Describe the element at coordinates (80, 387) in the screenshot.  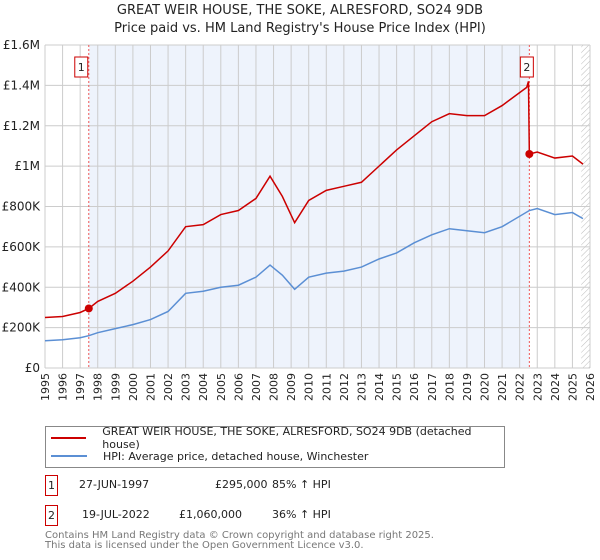
I see `x-tick-label: 1997` at that location.